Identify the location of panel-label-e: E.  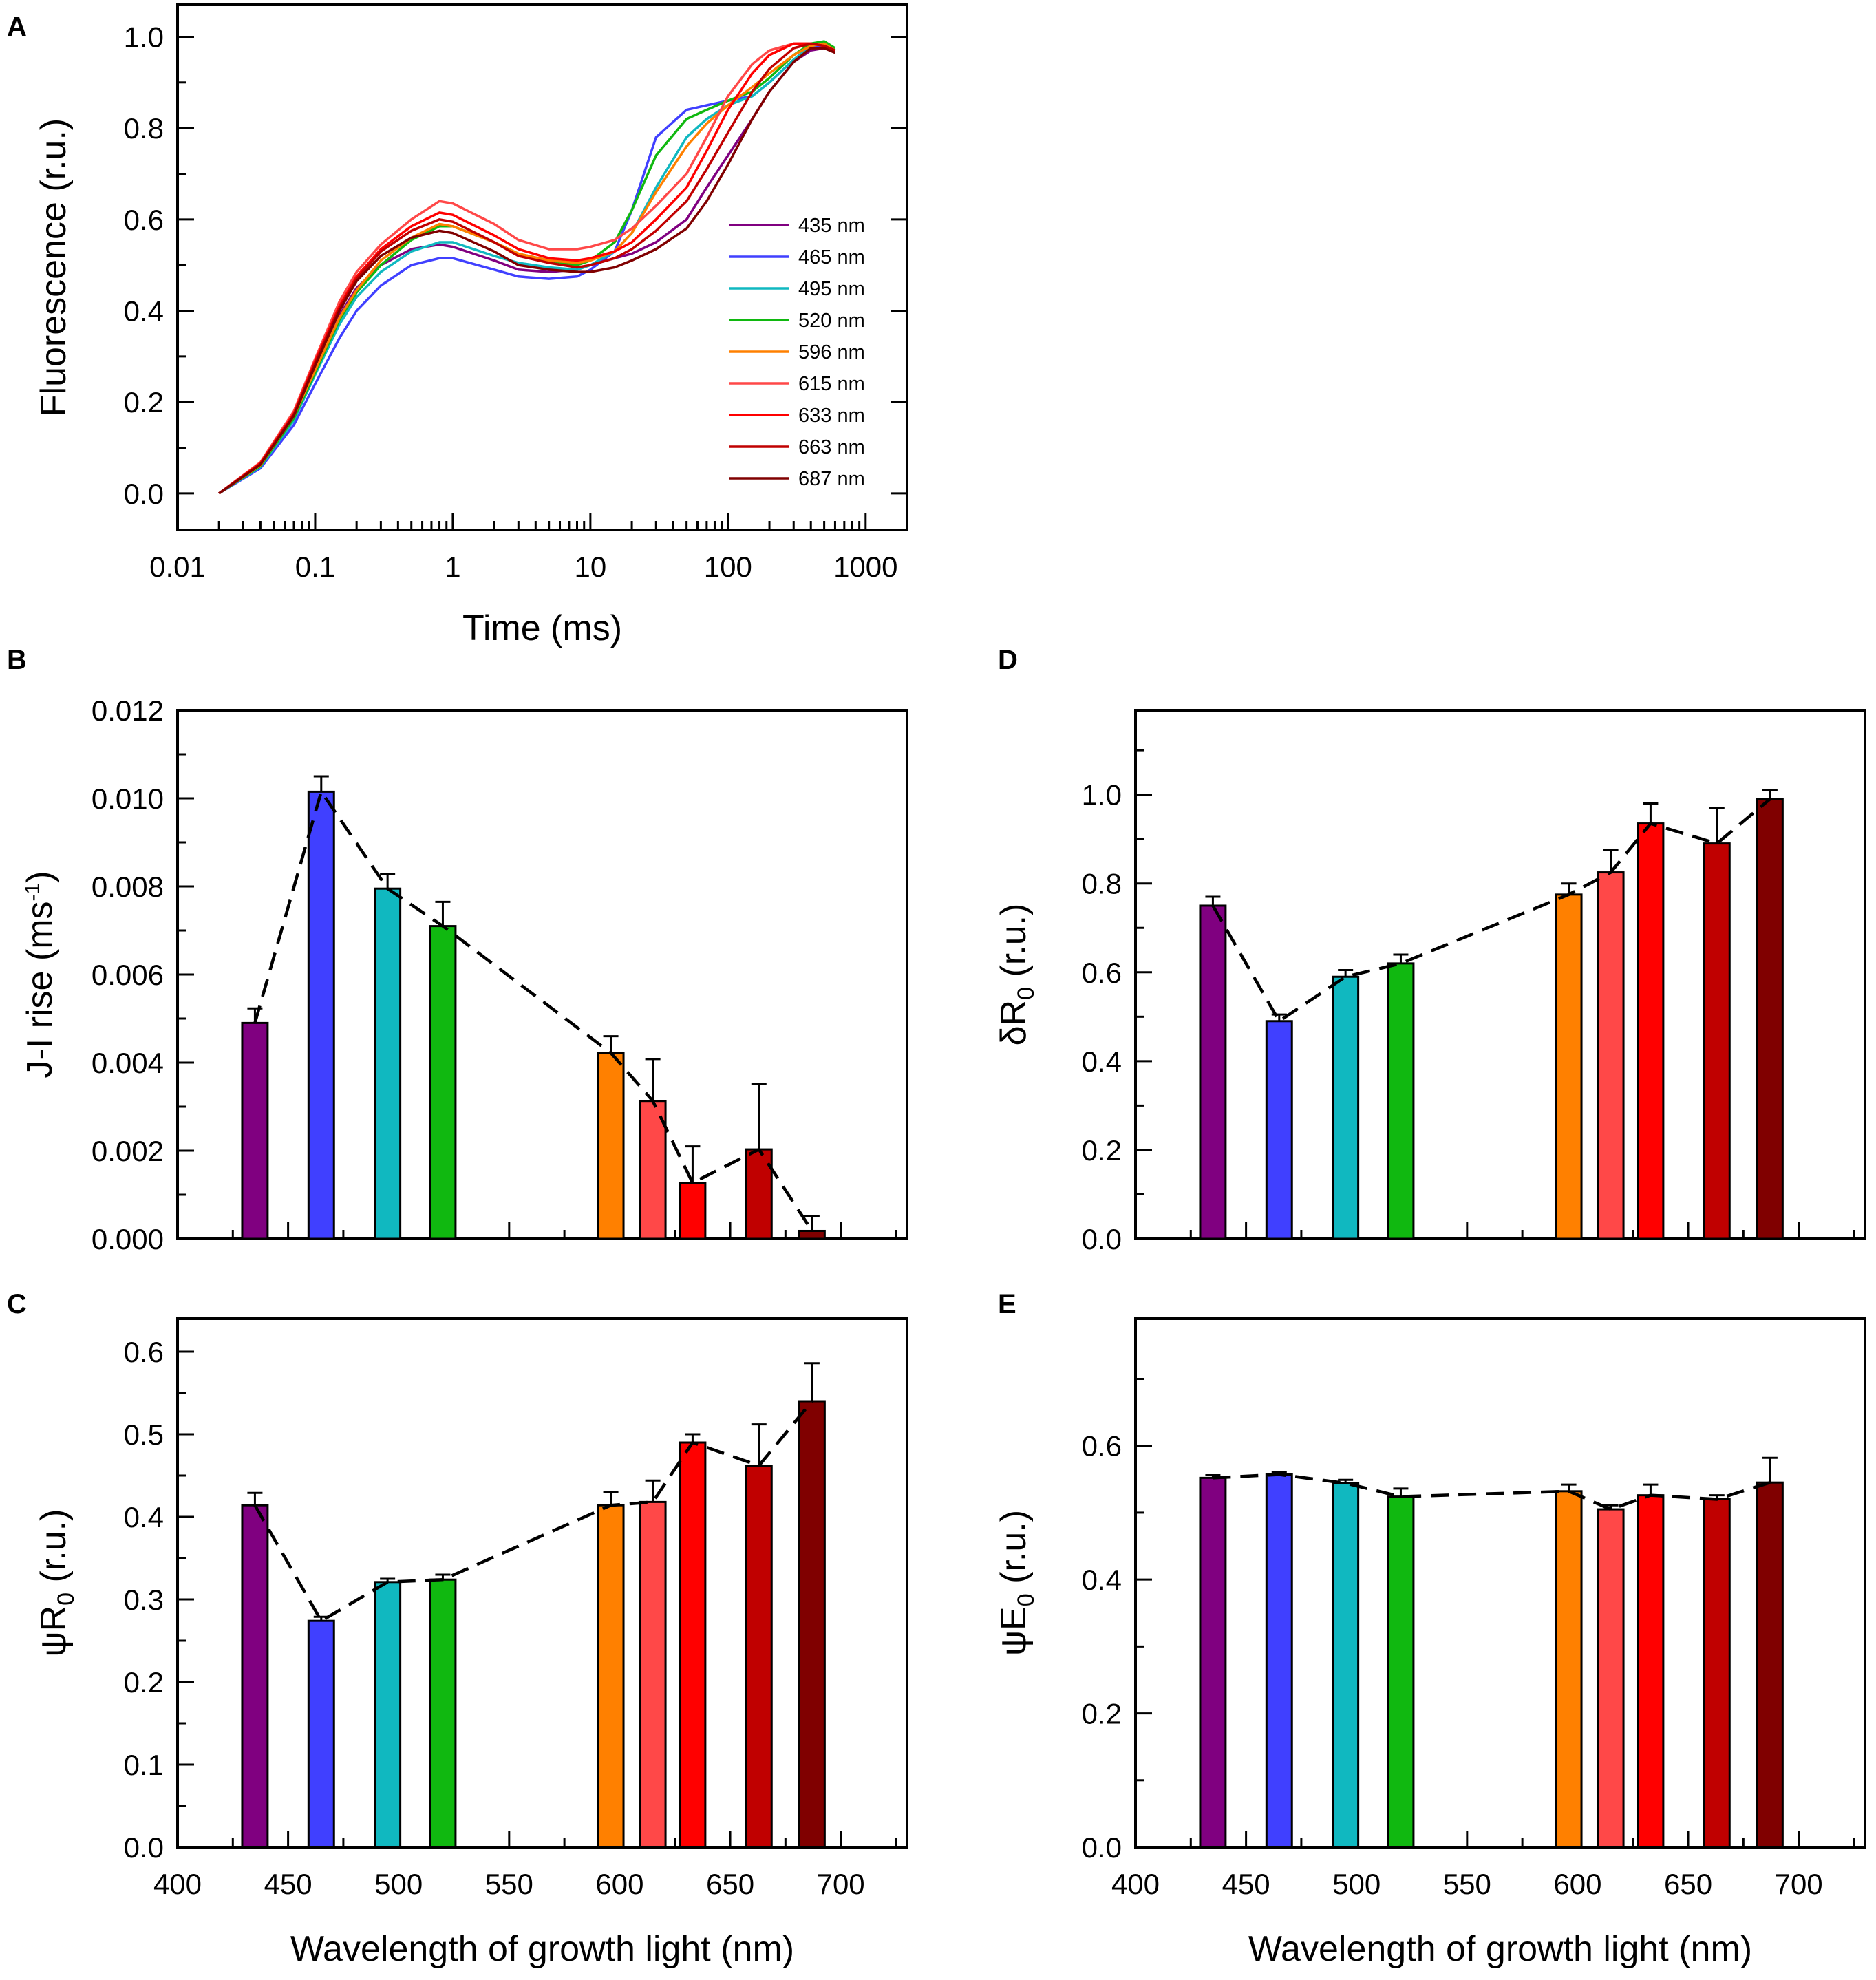
(1007, 1304).